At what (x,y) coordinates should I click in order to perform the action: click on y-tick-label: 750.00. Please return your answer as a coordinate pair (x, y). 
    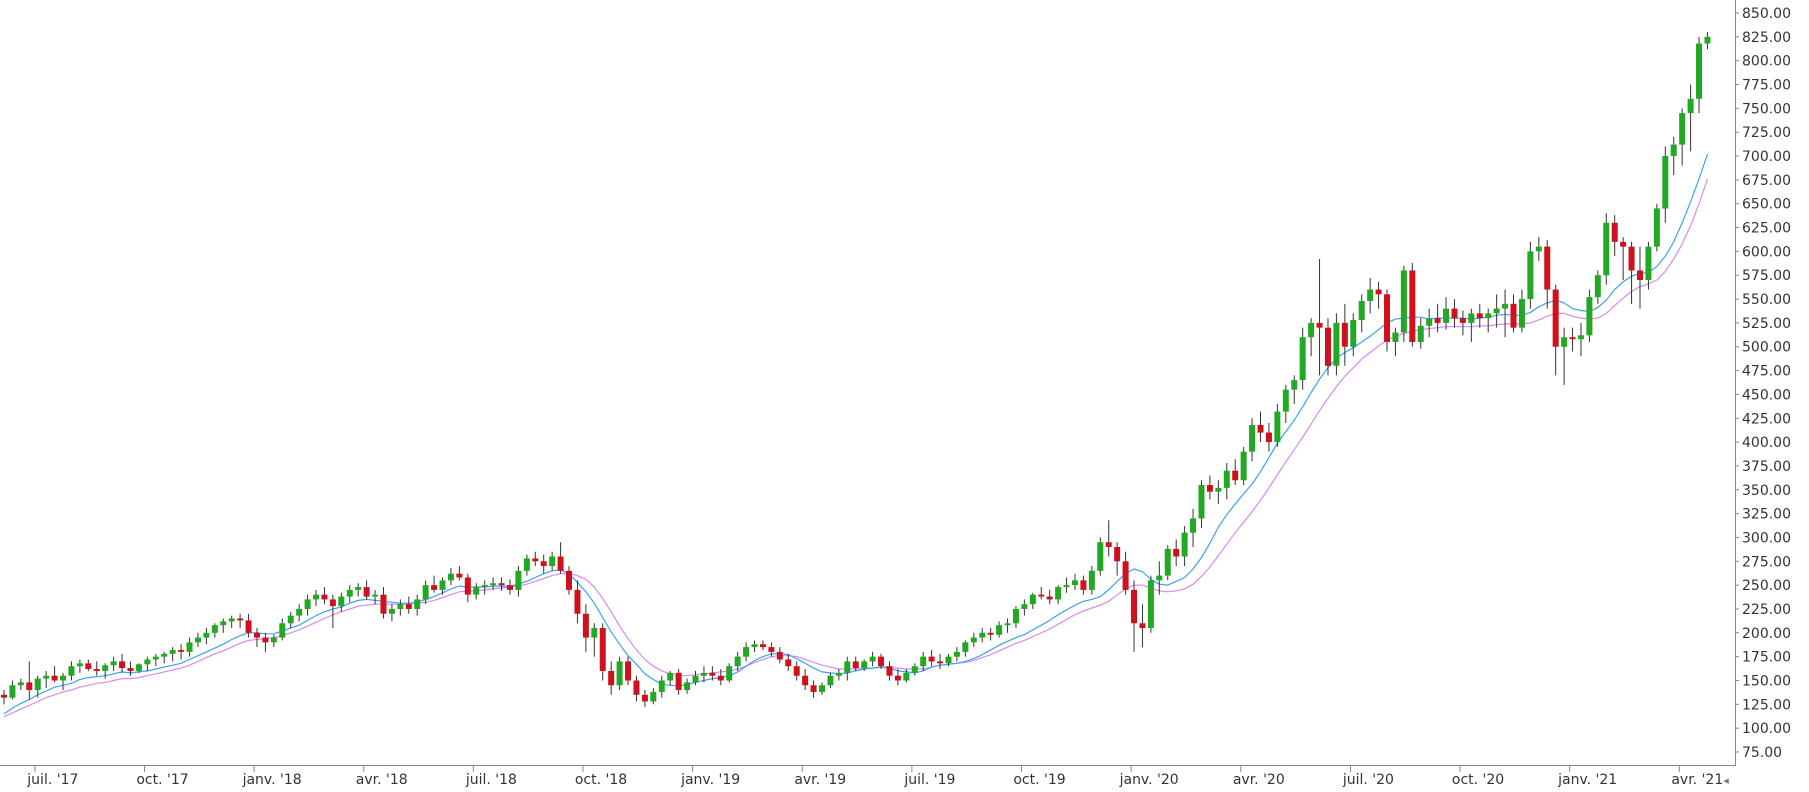
    Looking at the image, I should click on (1766, 109).